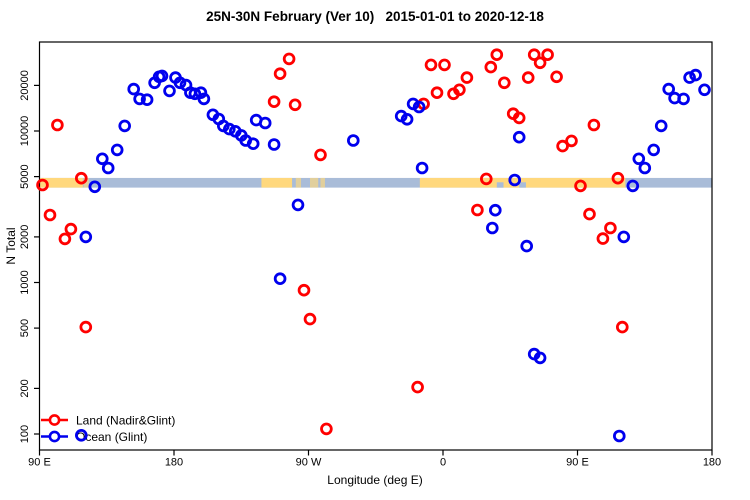 The image size is (750, 500). I want to click on x-tick-label: 90 E, so click(577, 463).